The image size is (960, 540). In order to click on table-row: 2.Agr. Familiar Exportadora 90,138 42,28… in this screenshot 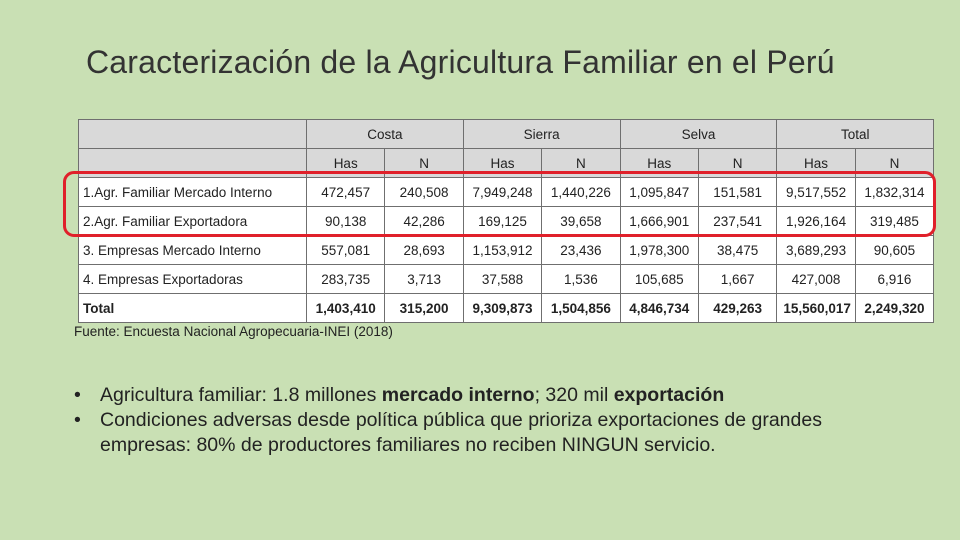, I will do `click(506, 221)`.